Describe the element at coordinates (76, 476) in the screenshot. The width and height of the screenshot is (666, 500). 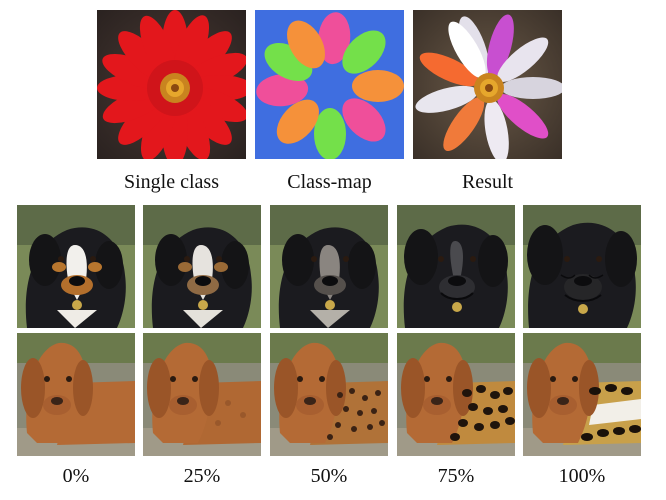
I see `caption-0-percent: 0%` at that location.